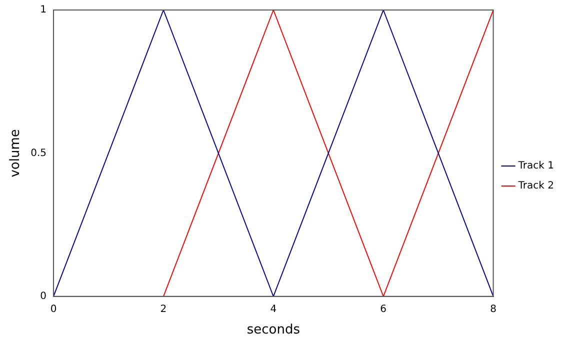 The width and height of the screenshot is (578, 342). Describe the element at coordinates (535, 186) in the screenshot. I see `legend-label: Track 2` at that location.